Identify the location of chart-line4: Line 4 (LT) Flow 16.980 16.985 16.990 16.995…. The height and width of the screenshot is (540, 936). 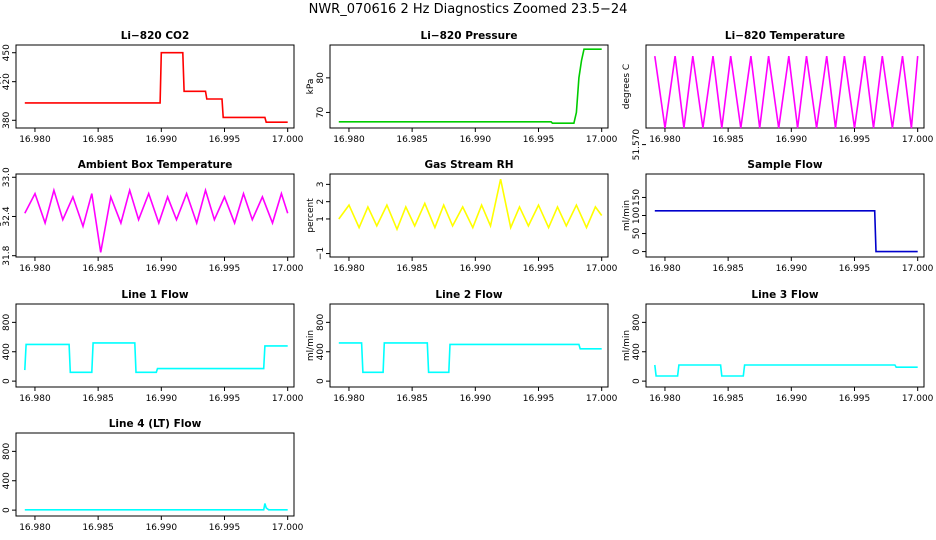
(152, 475).